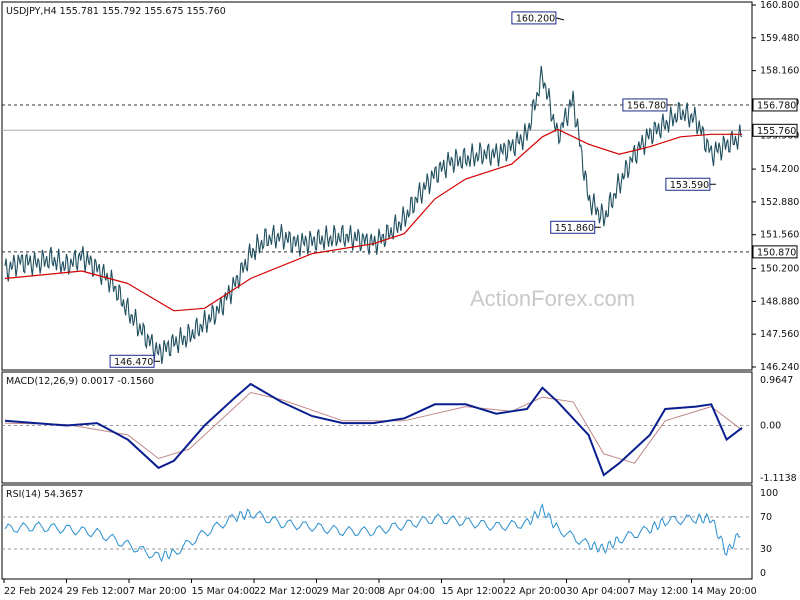  I want to click on rsi-axis-label: 70, so click(766, 517).